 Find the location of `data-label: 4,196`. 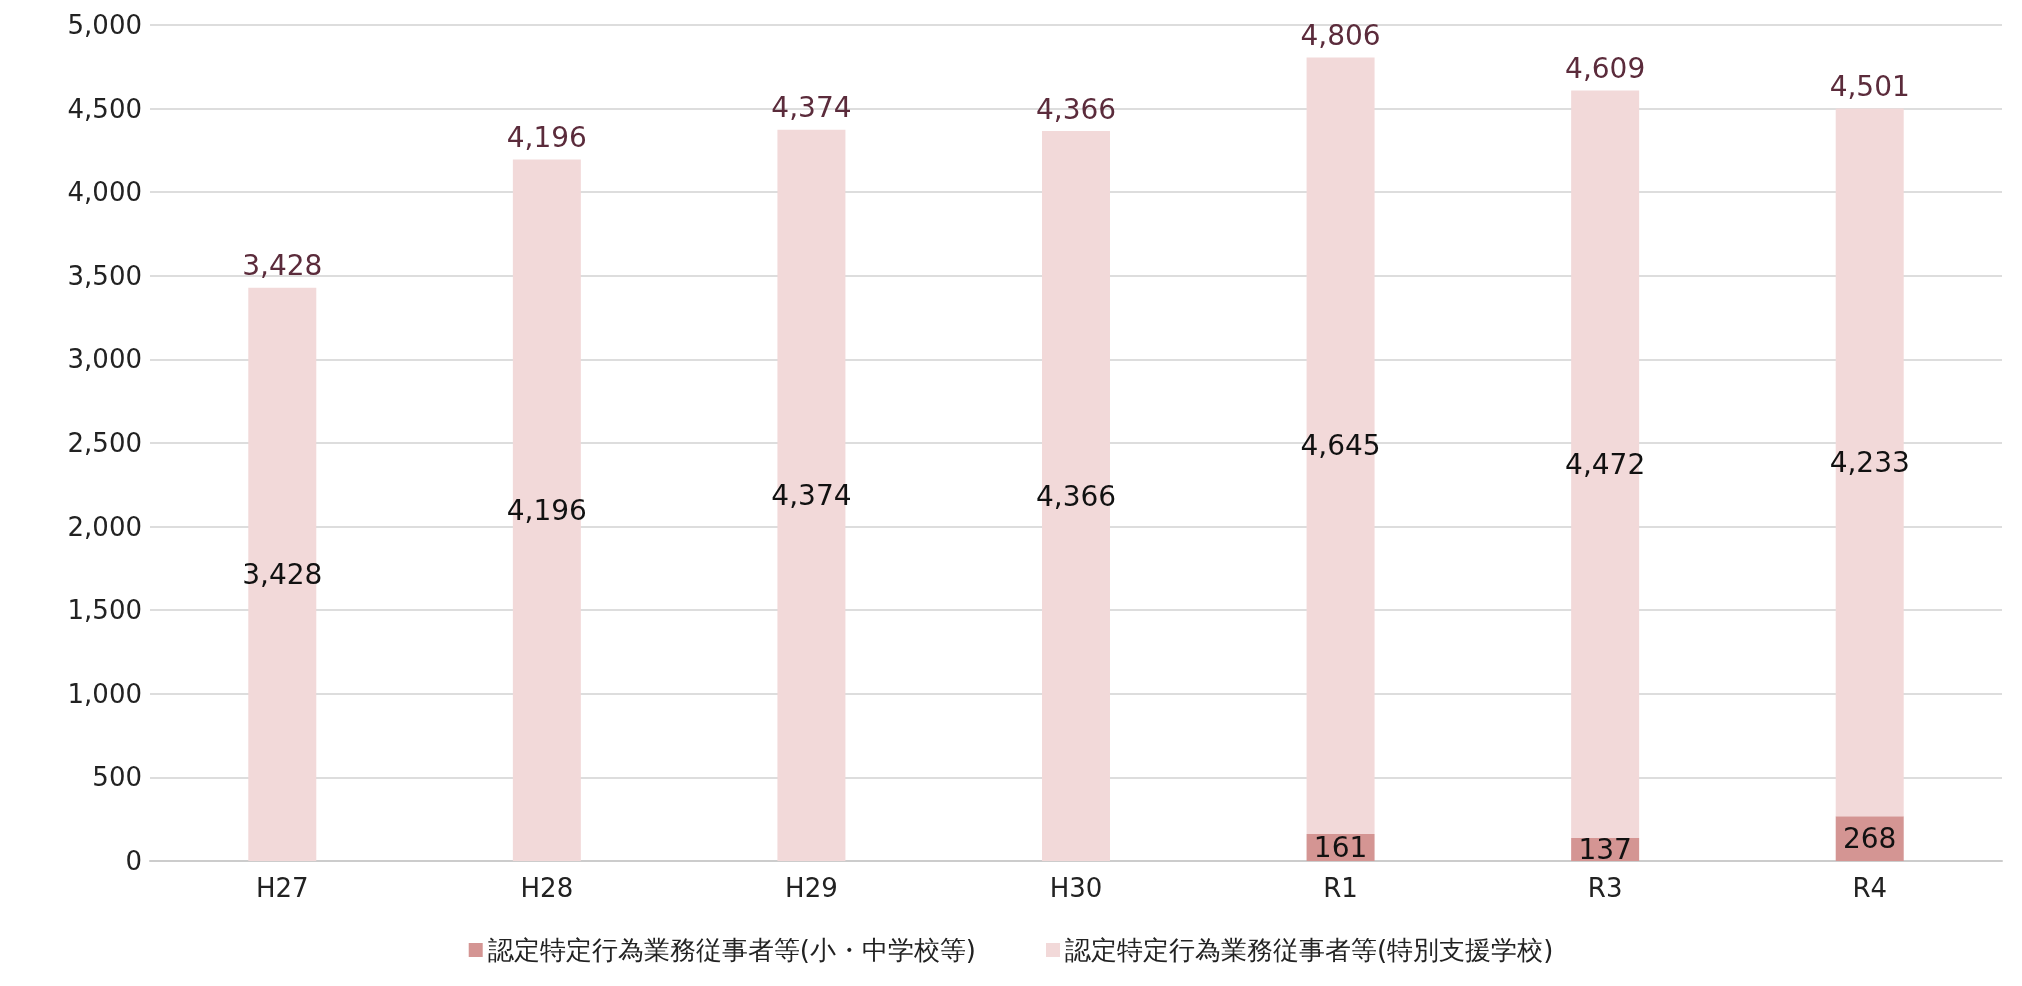

data-label: 4,196 is located at coordinates (546, 510).